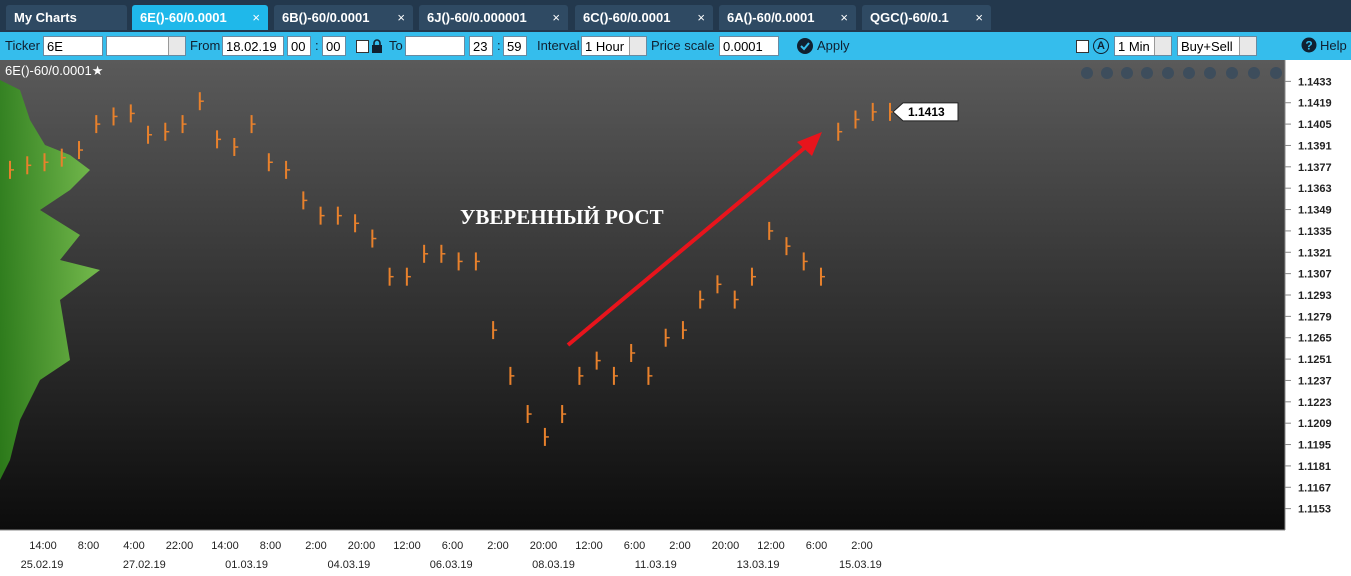 The image size is (1351, 576). What do you see at coordinates (1315, 211) in the screenshot?
I see `y-tick-label: 1.1349` at bounding box center [1315, 211].